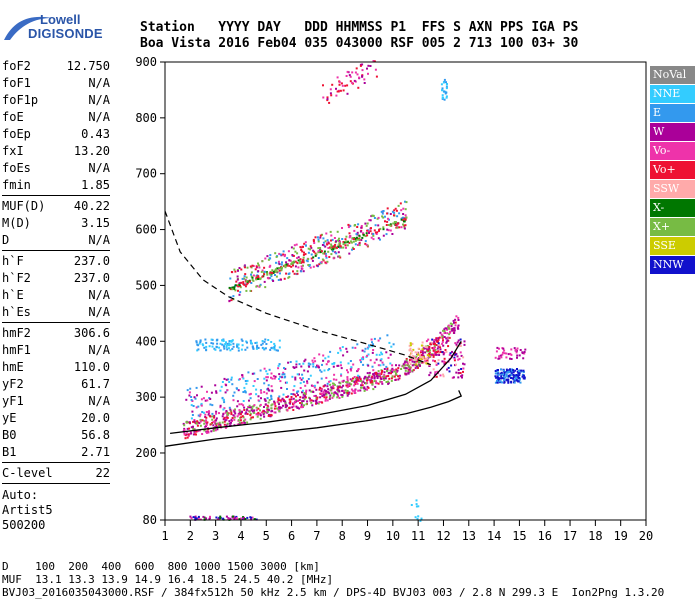 Image resolution: width=700 pixels, height=600 pixels. Describe the element at coordinates (313, 418) in the screenshot. I see `true-height-profile` at that location.